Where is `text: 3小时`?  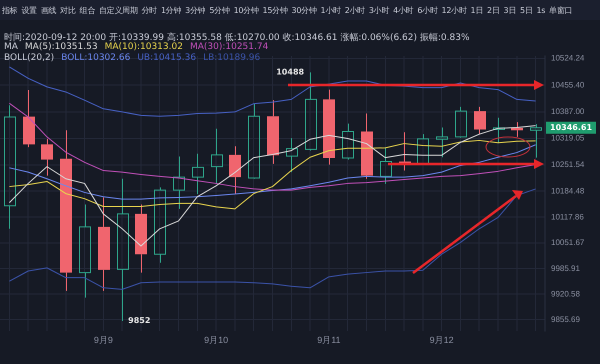
text: 3小时 is located at coordinates (379, 10).